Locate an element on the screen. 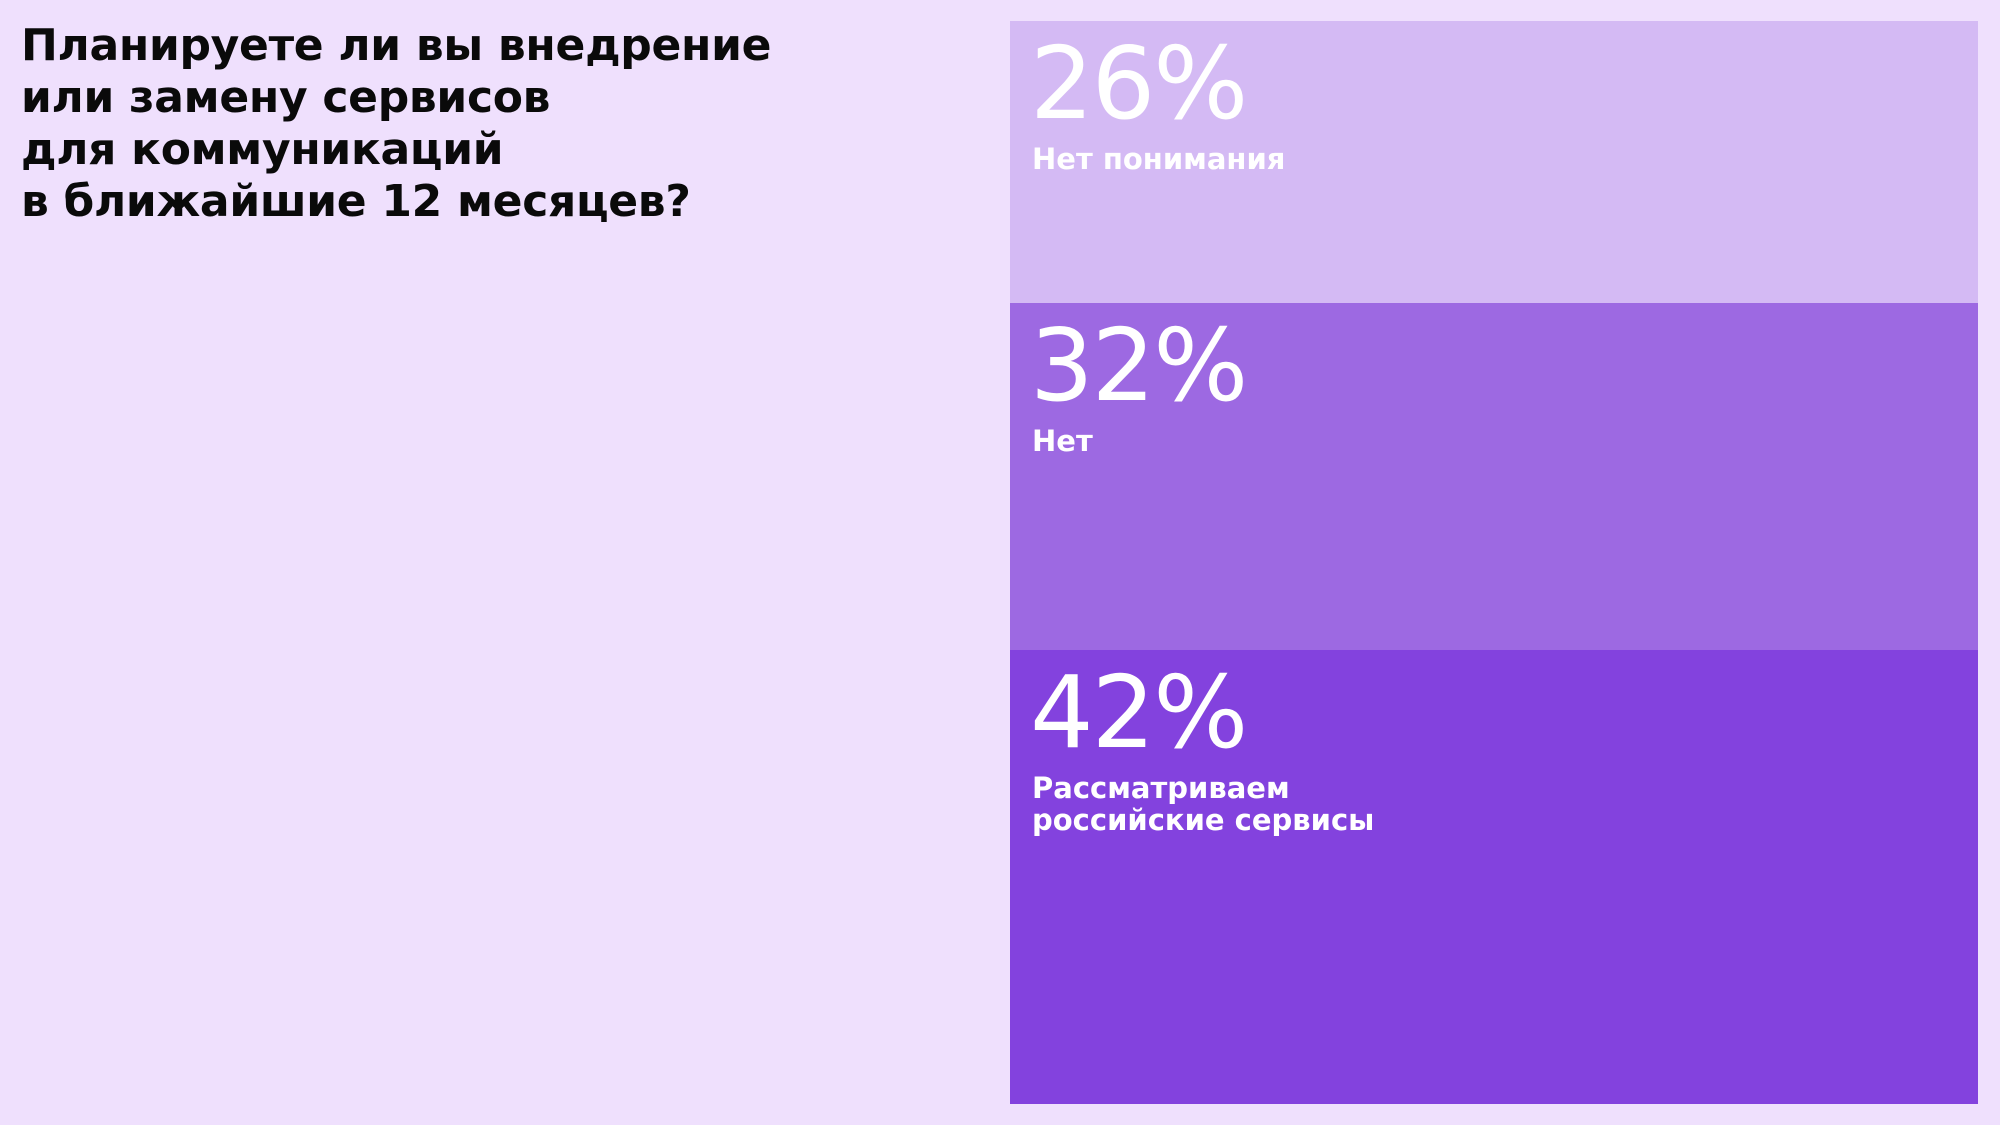 The image size is (2000, 1125). chart-title-line: или замену сервисов is located at coordinates (286, 97).